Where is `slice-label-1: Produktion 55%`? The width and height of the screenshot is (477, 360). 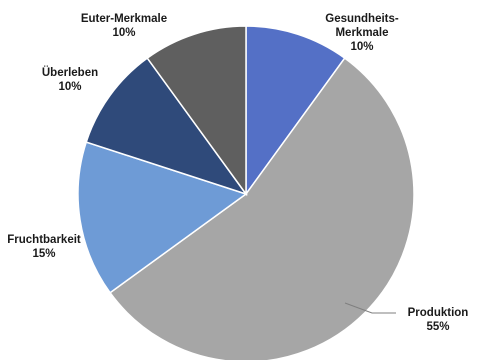 slice-label-1: Produktion 55% is located at coordinates (438, 320).